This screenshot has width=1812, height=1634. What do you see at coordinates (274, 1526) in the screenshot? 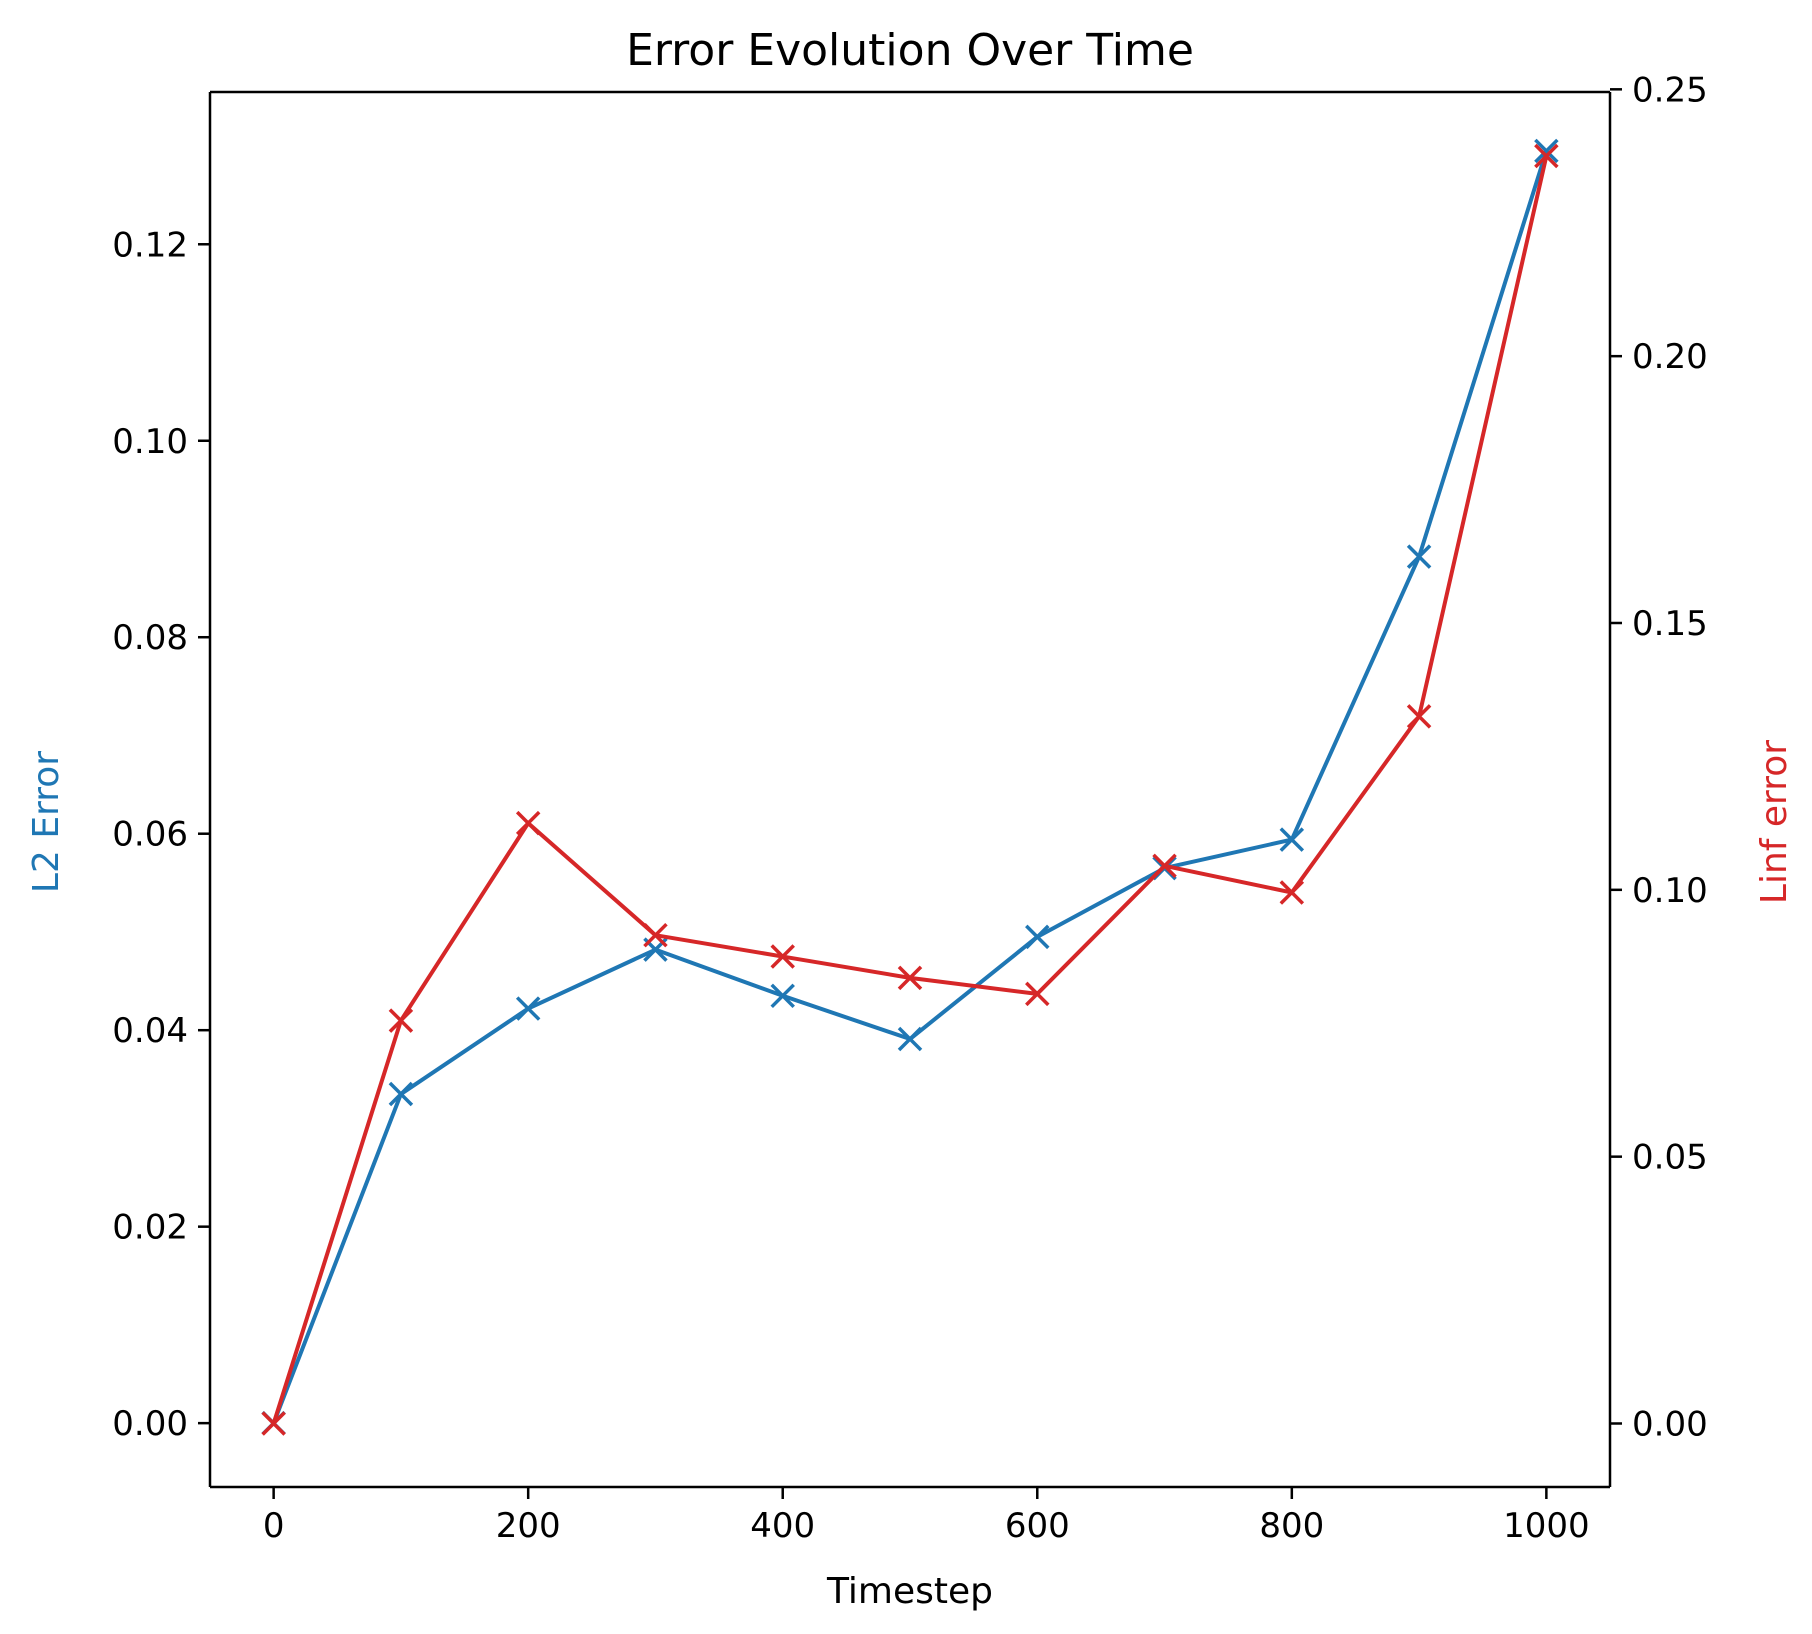
I see `x-tick-label: 0` at bounding box center [274, 1526].